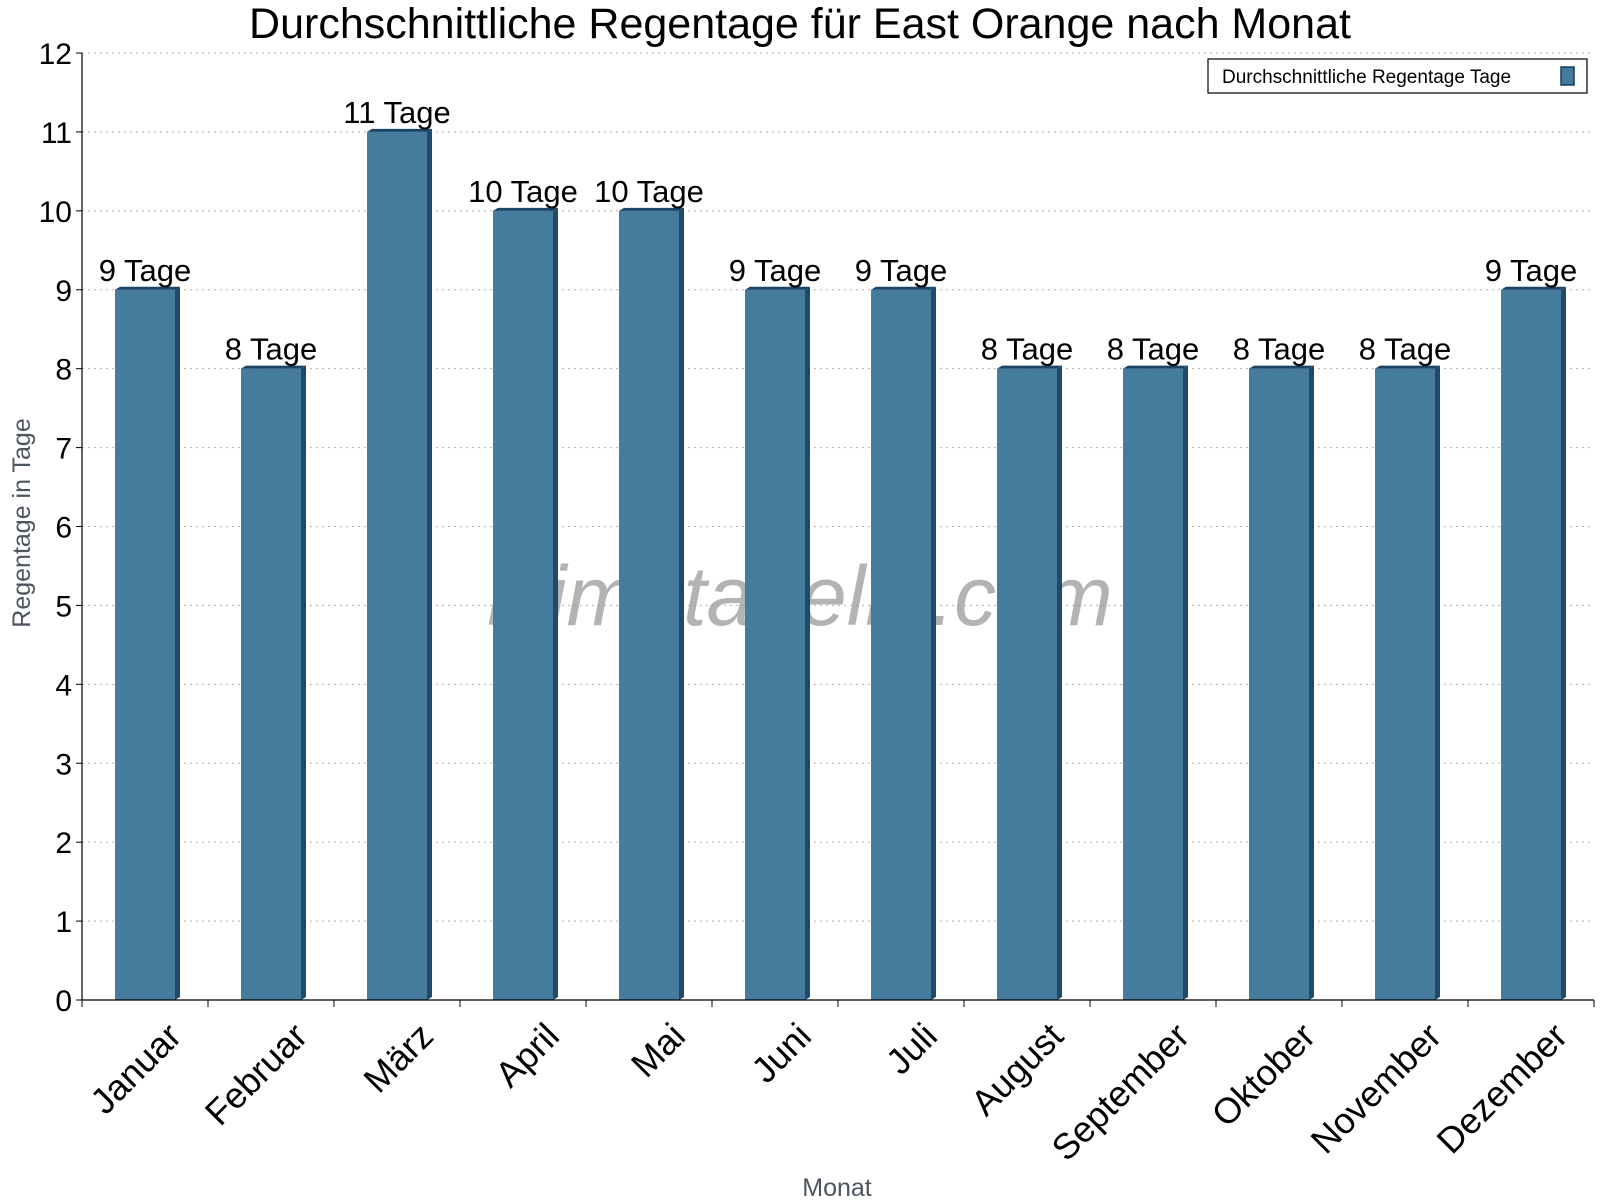  I want to click on x-tick-label-12: Dezember, so click(1502, 1088).